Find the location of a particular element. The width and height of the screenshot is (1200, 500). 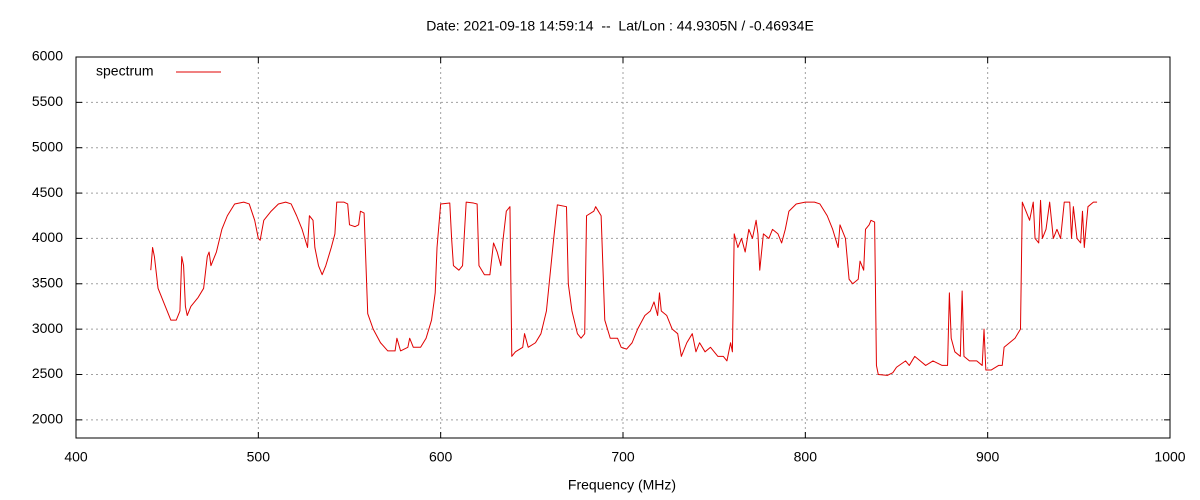

x-tick-label: 600 is located at coordinates (441, 457).